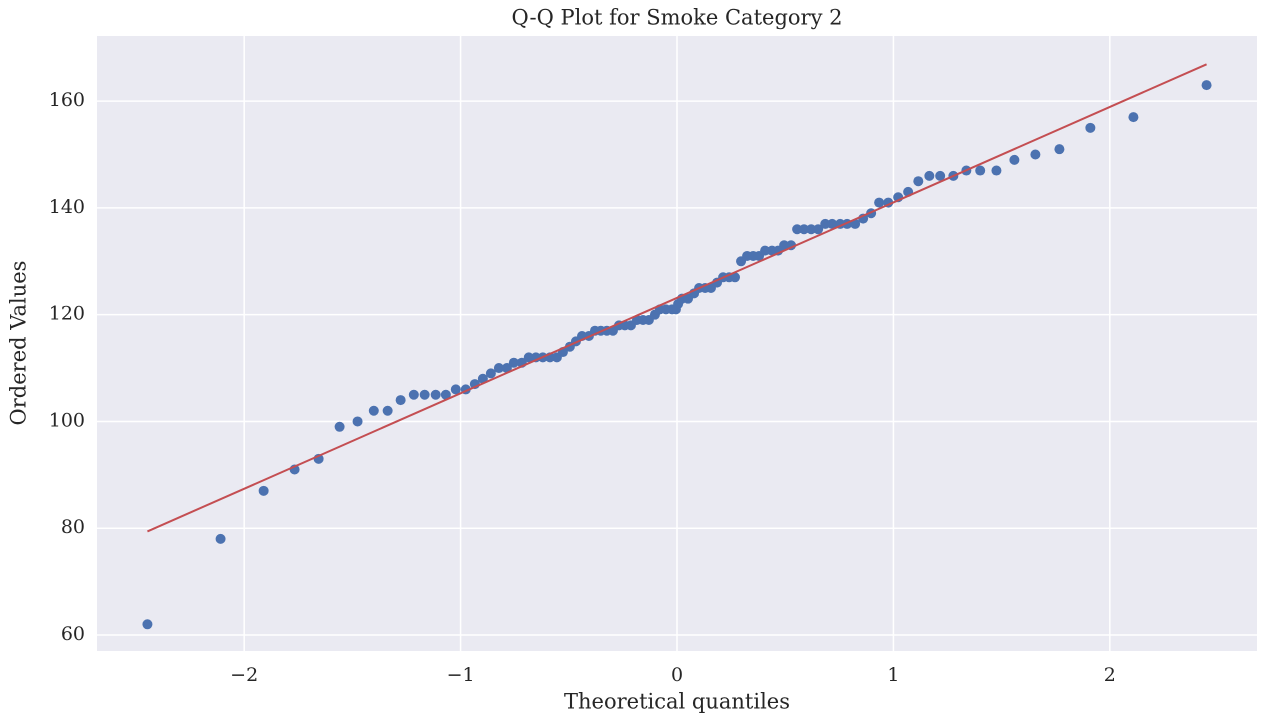 Image resolution: width=1267 pixels, height=726 pixels. I want to click on y-tick-label: 80, so click(73, 527).